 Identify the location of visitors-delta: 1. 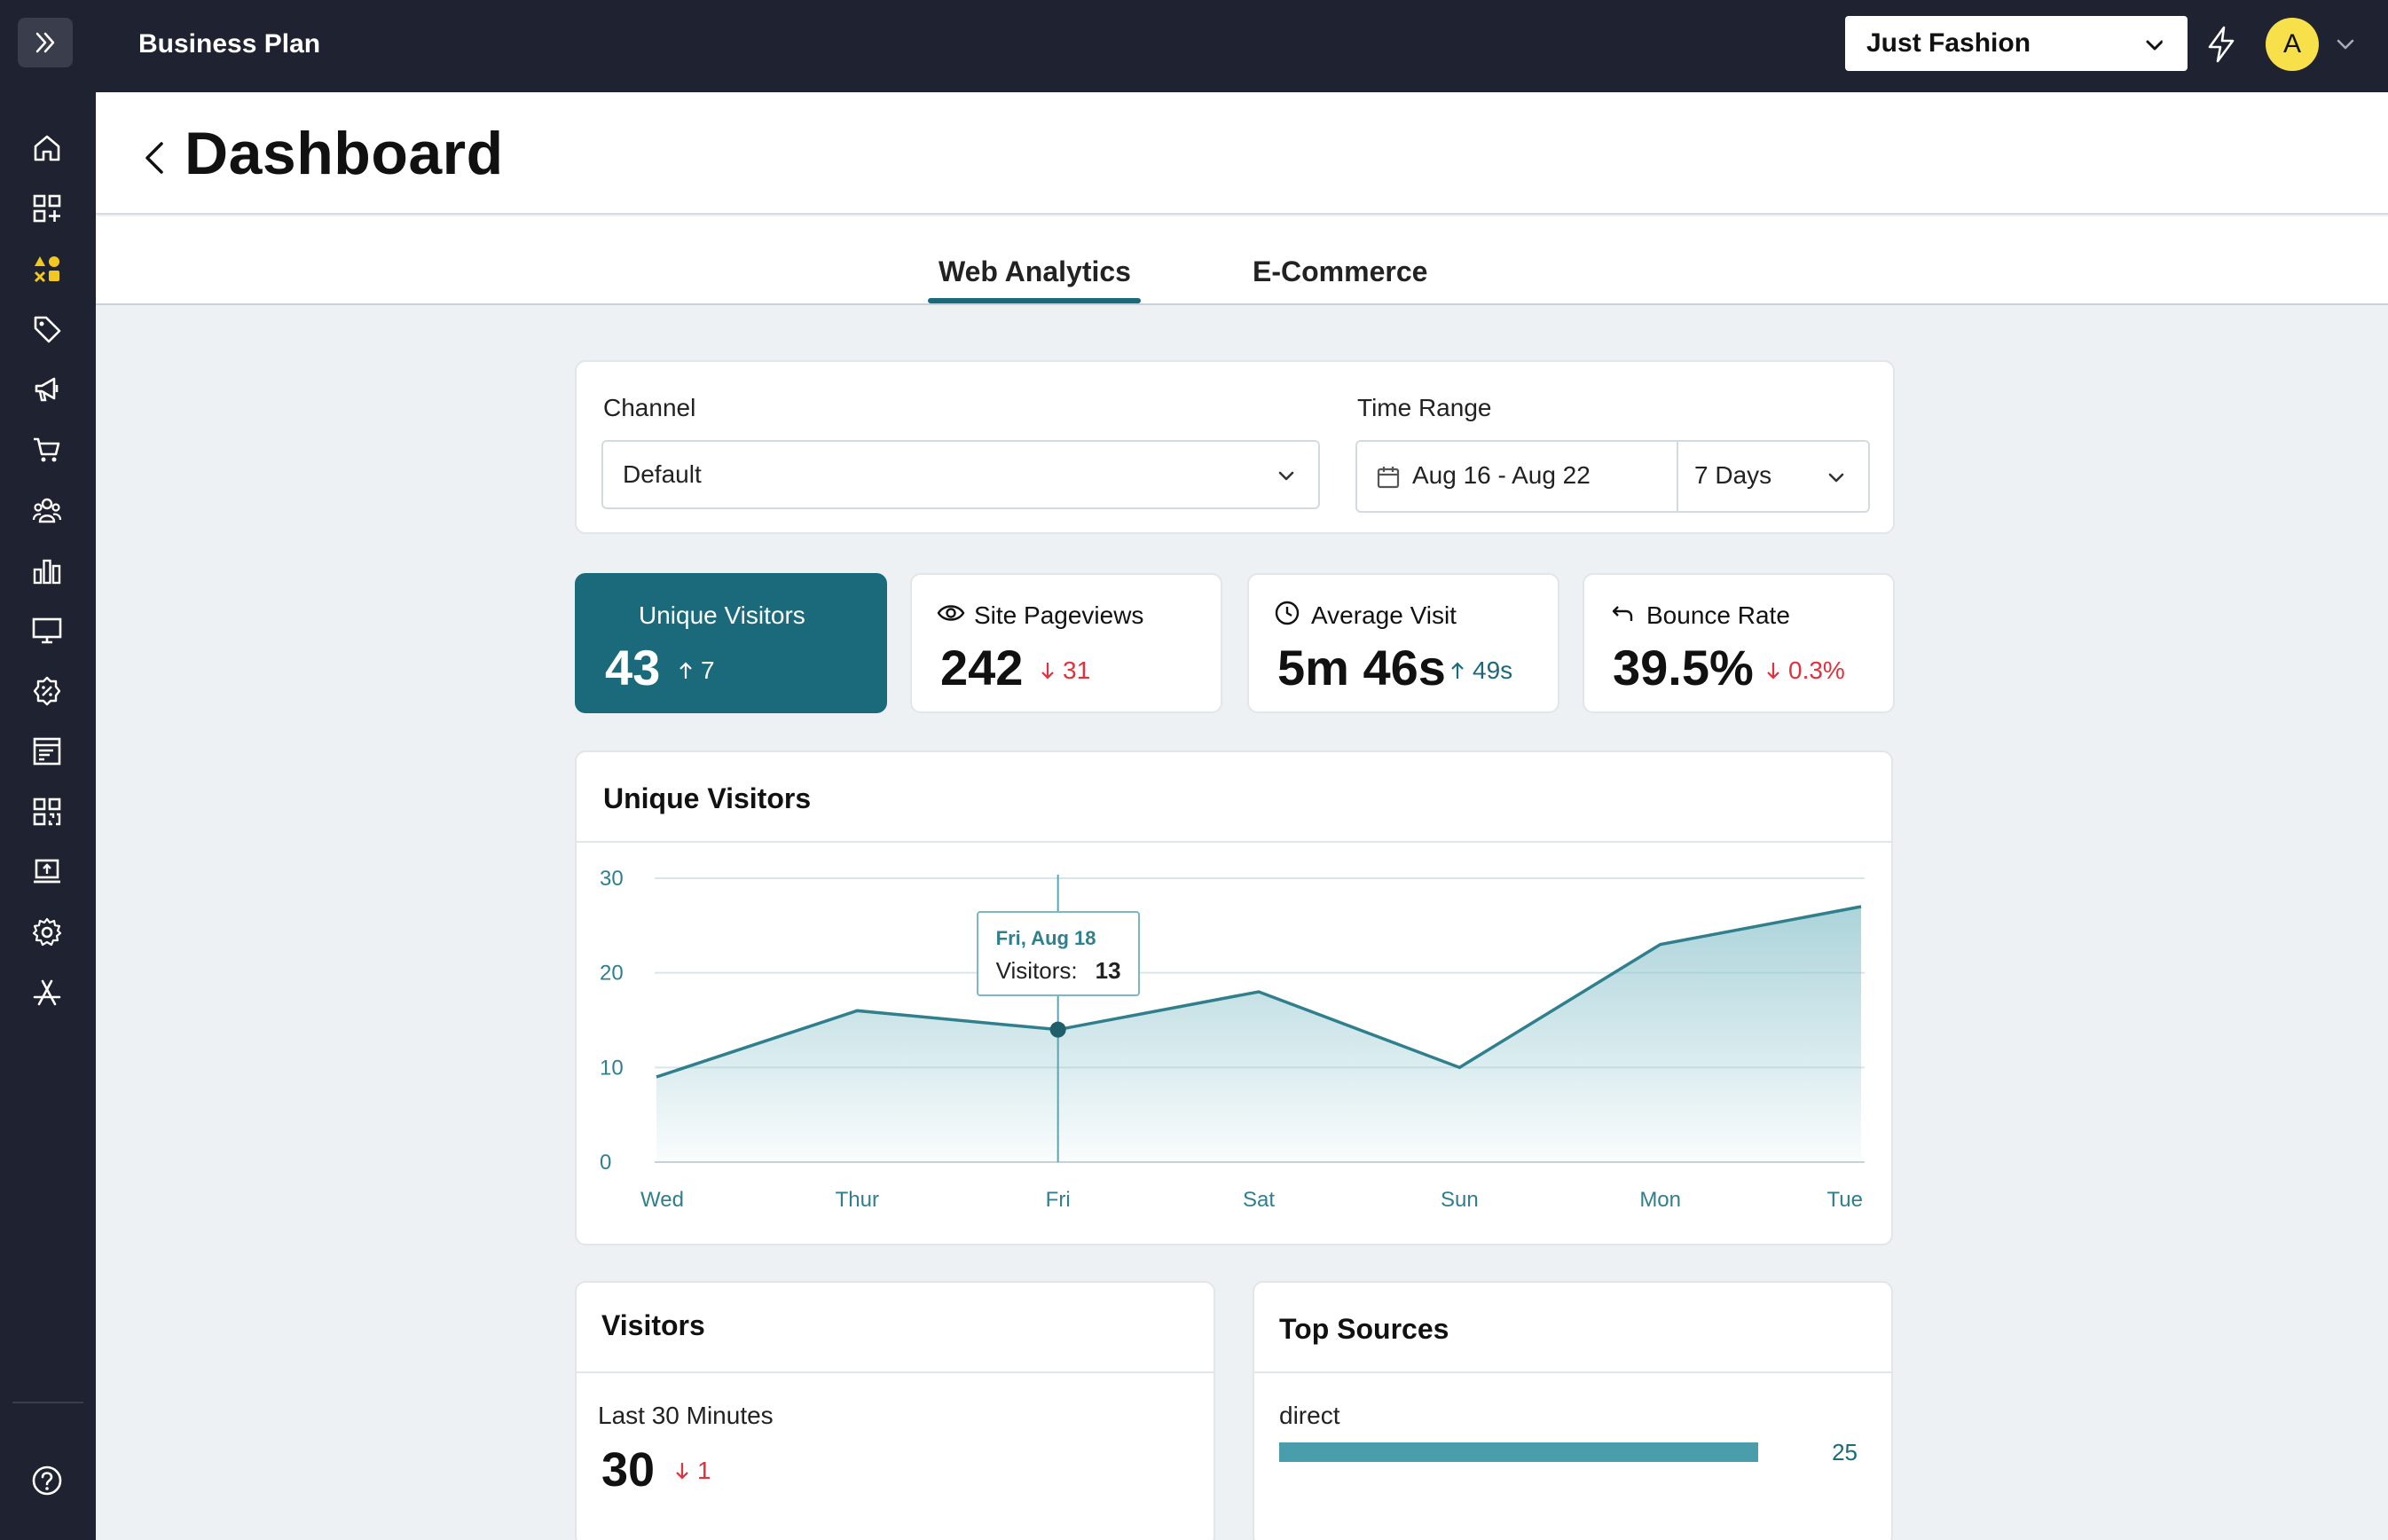
(692, 1471).